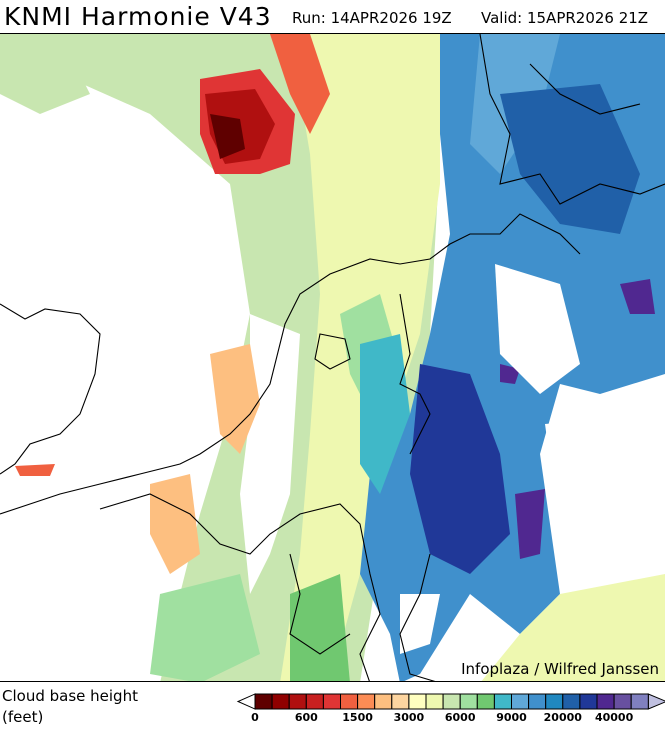 The height and width of the screenshot is (735, 665). Describe the element at coordinates (563, 717) in the screenshot. I see `colorbar-tick-label: 20000` at that location.